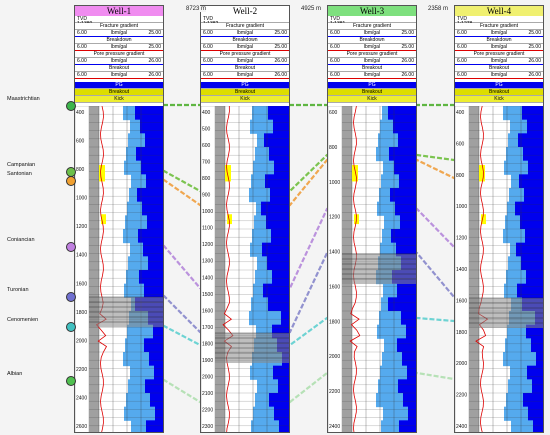  What do you see at coordinates (206, 146) in the screenshot?
I see `depth-tick-label: 600` at bounding box center [206, 146].